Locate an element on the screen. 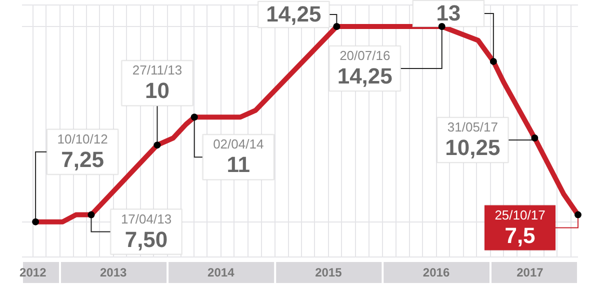  annotation: 14,25 is located at coordinates (294, 14).